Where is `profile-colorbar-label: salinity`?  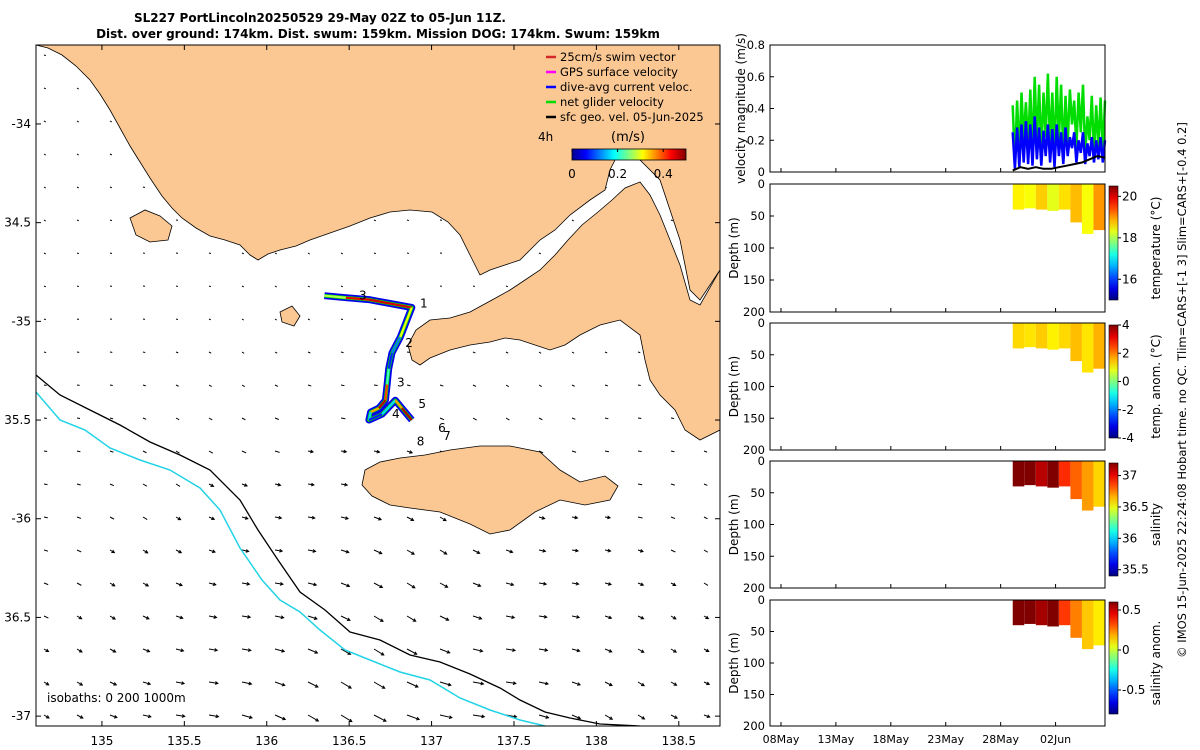 profile-colorbar-label: salinity is located at coordinates (1156, 524).